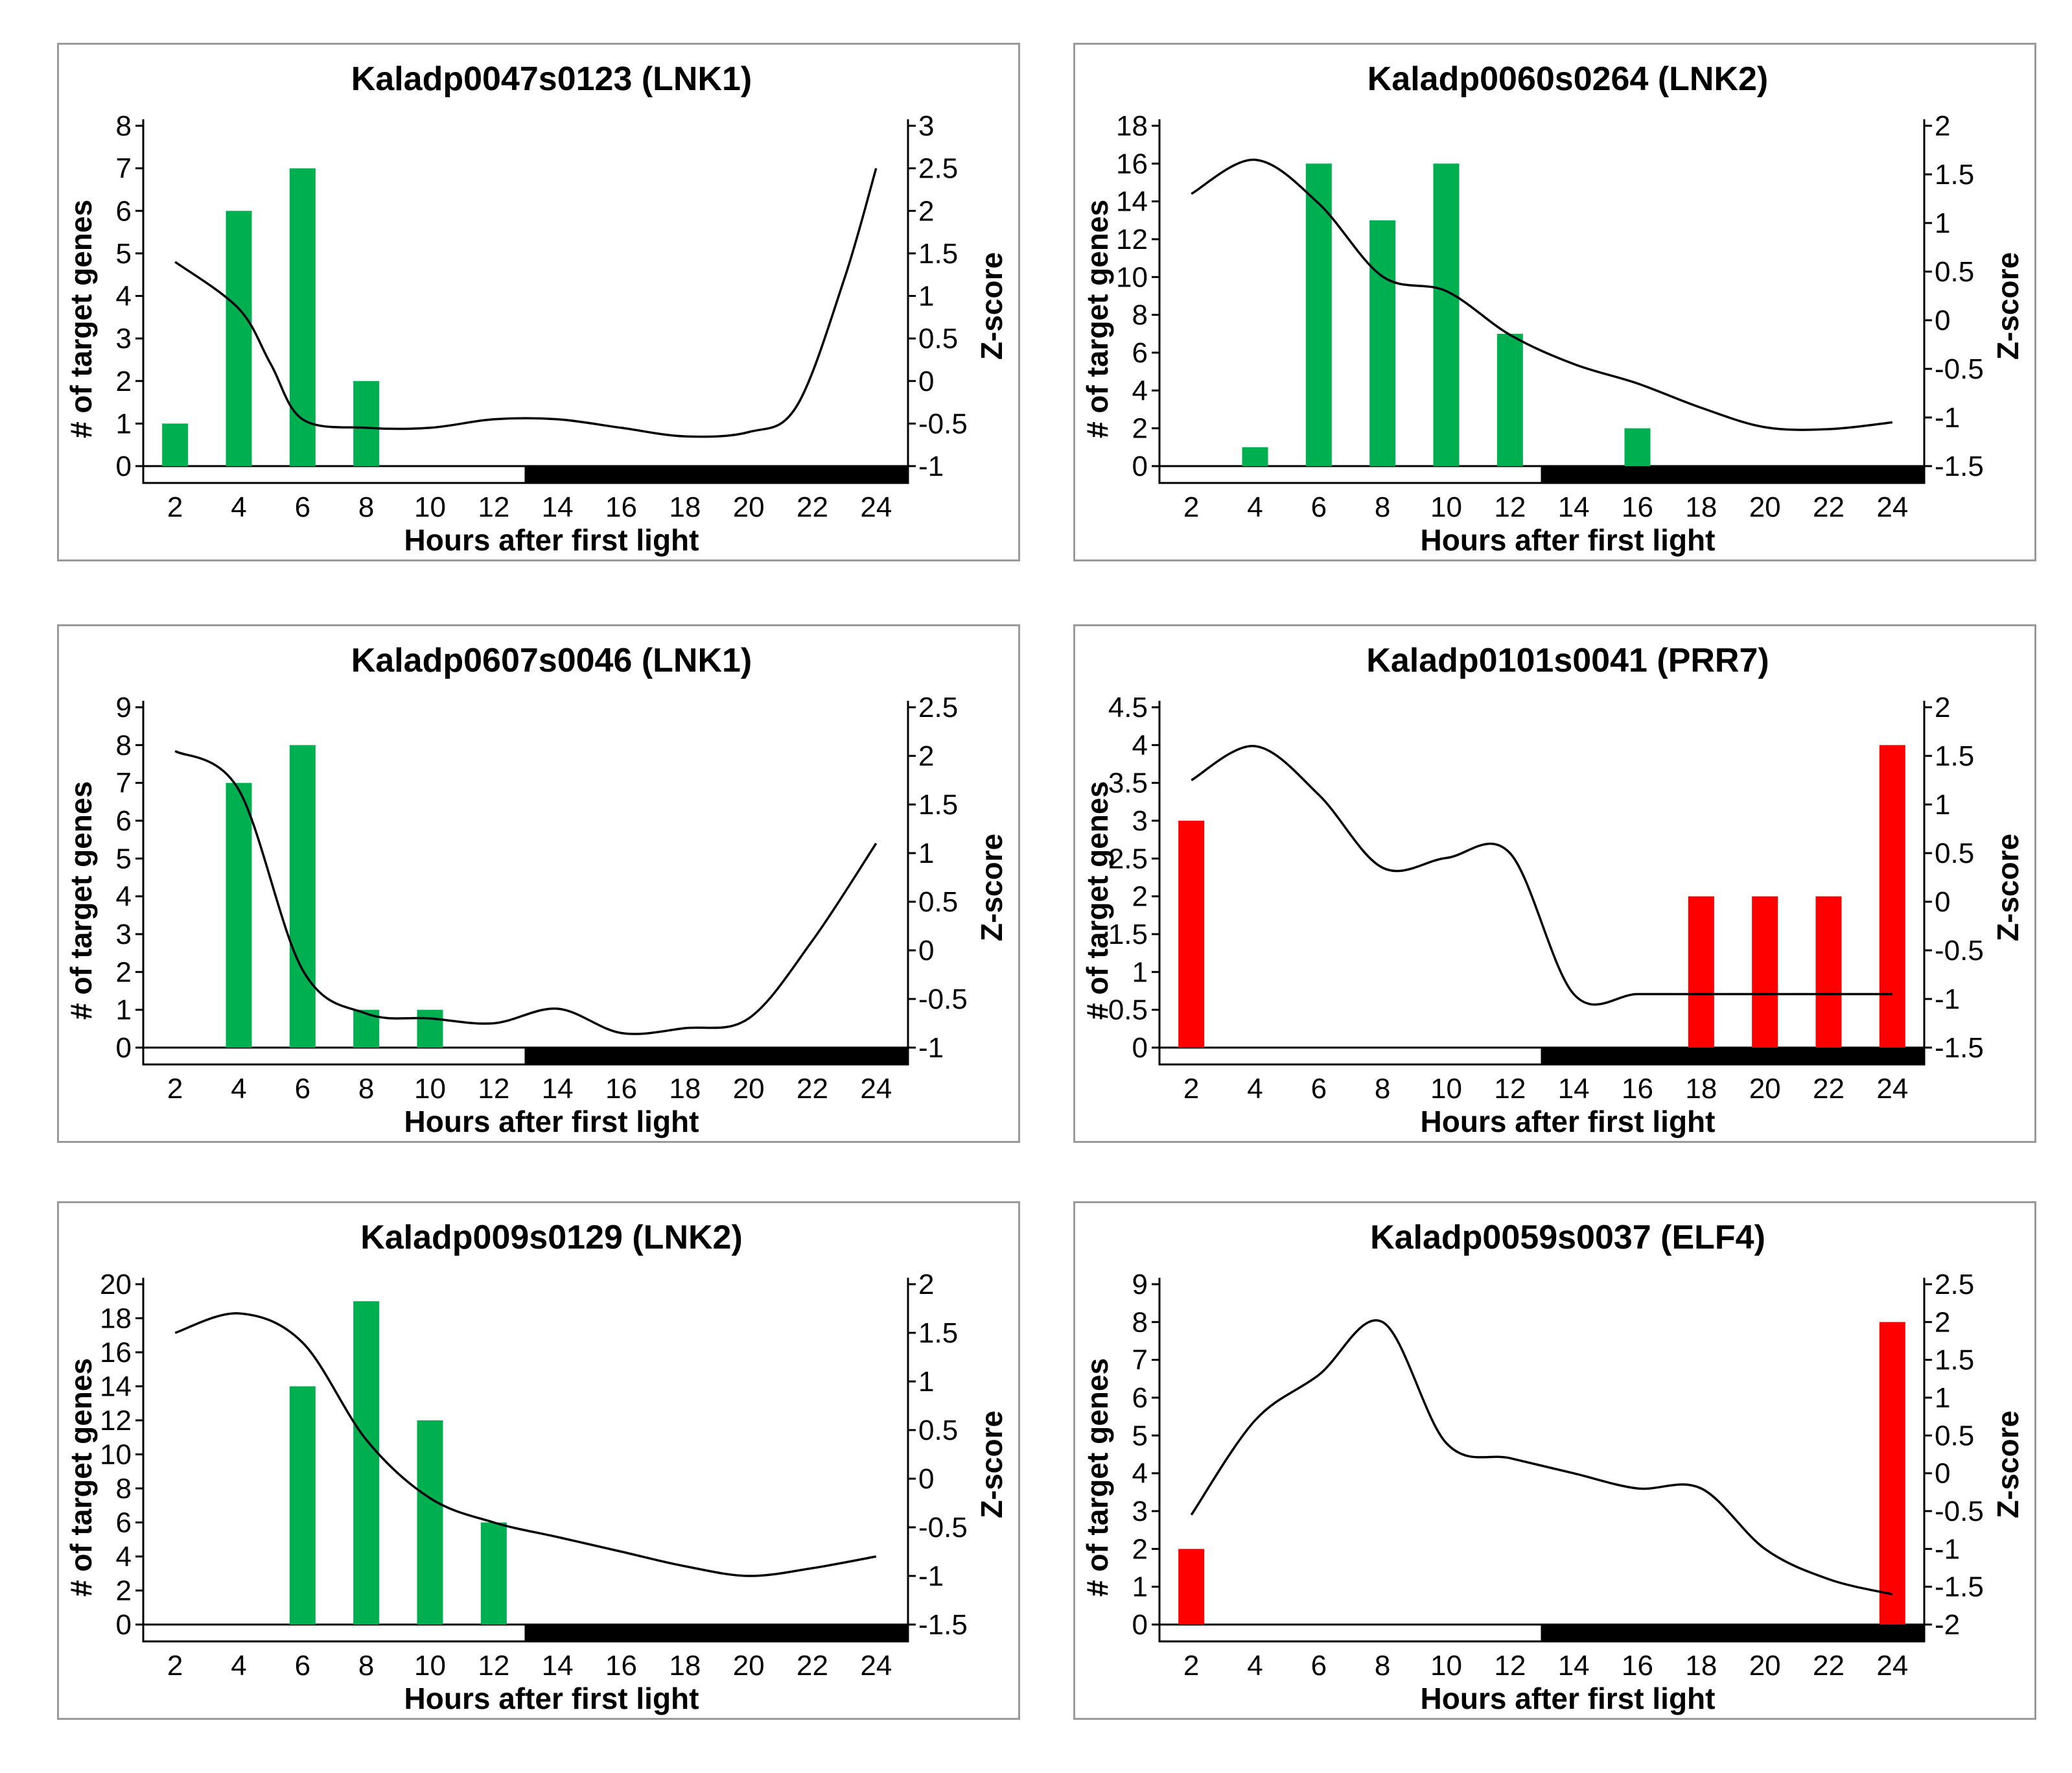  I want to click on y2-tick-label: -1.5, so click(943, 1625).